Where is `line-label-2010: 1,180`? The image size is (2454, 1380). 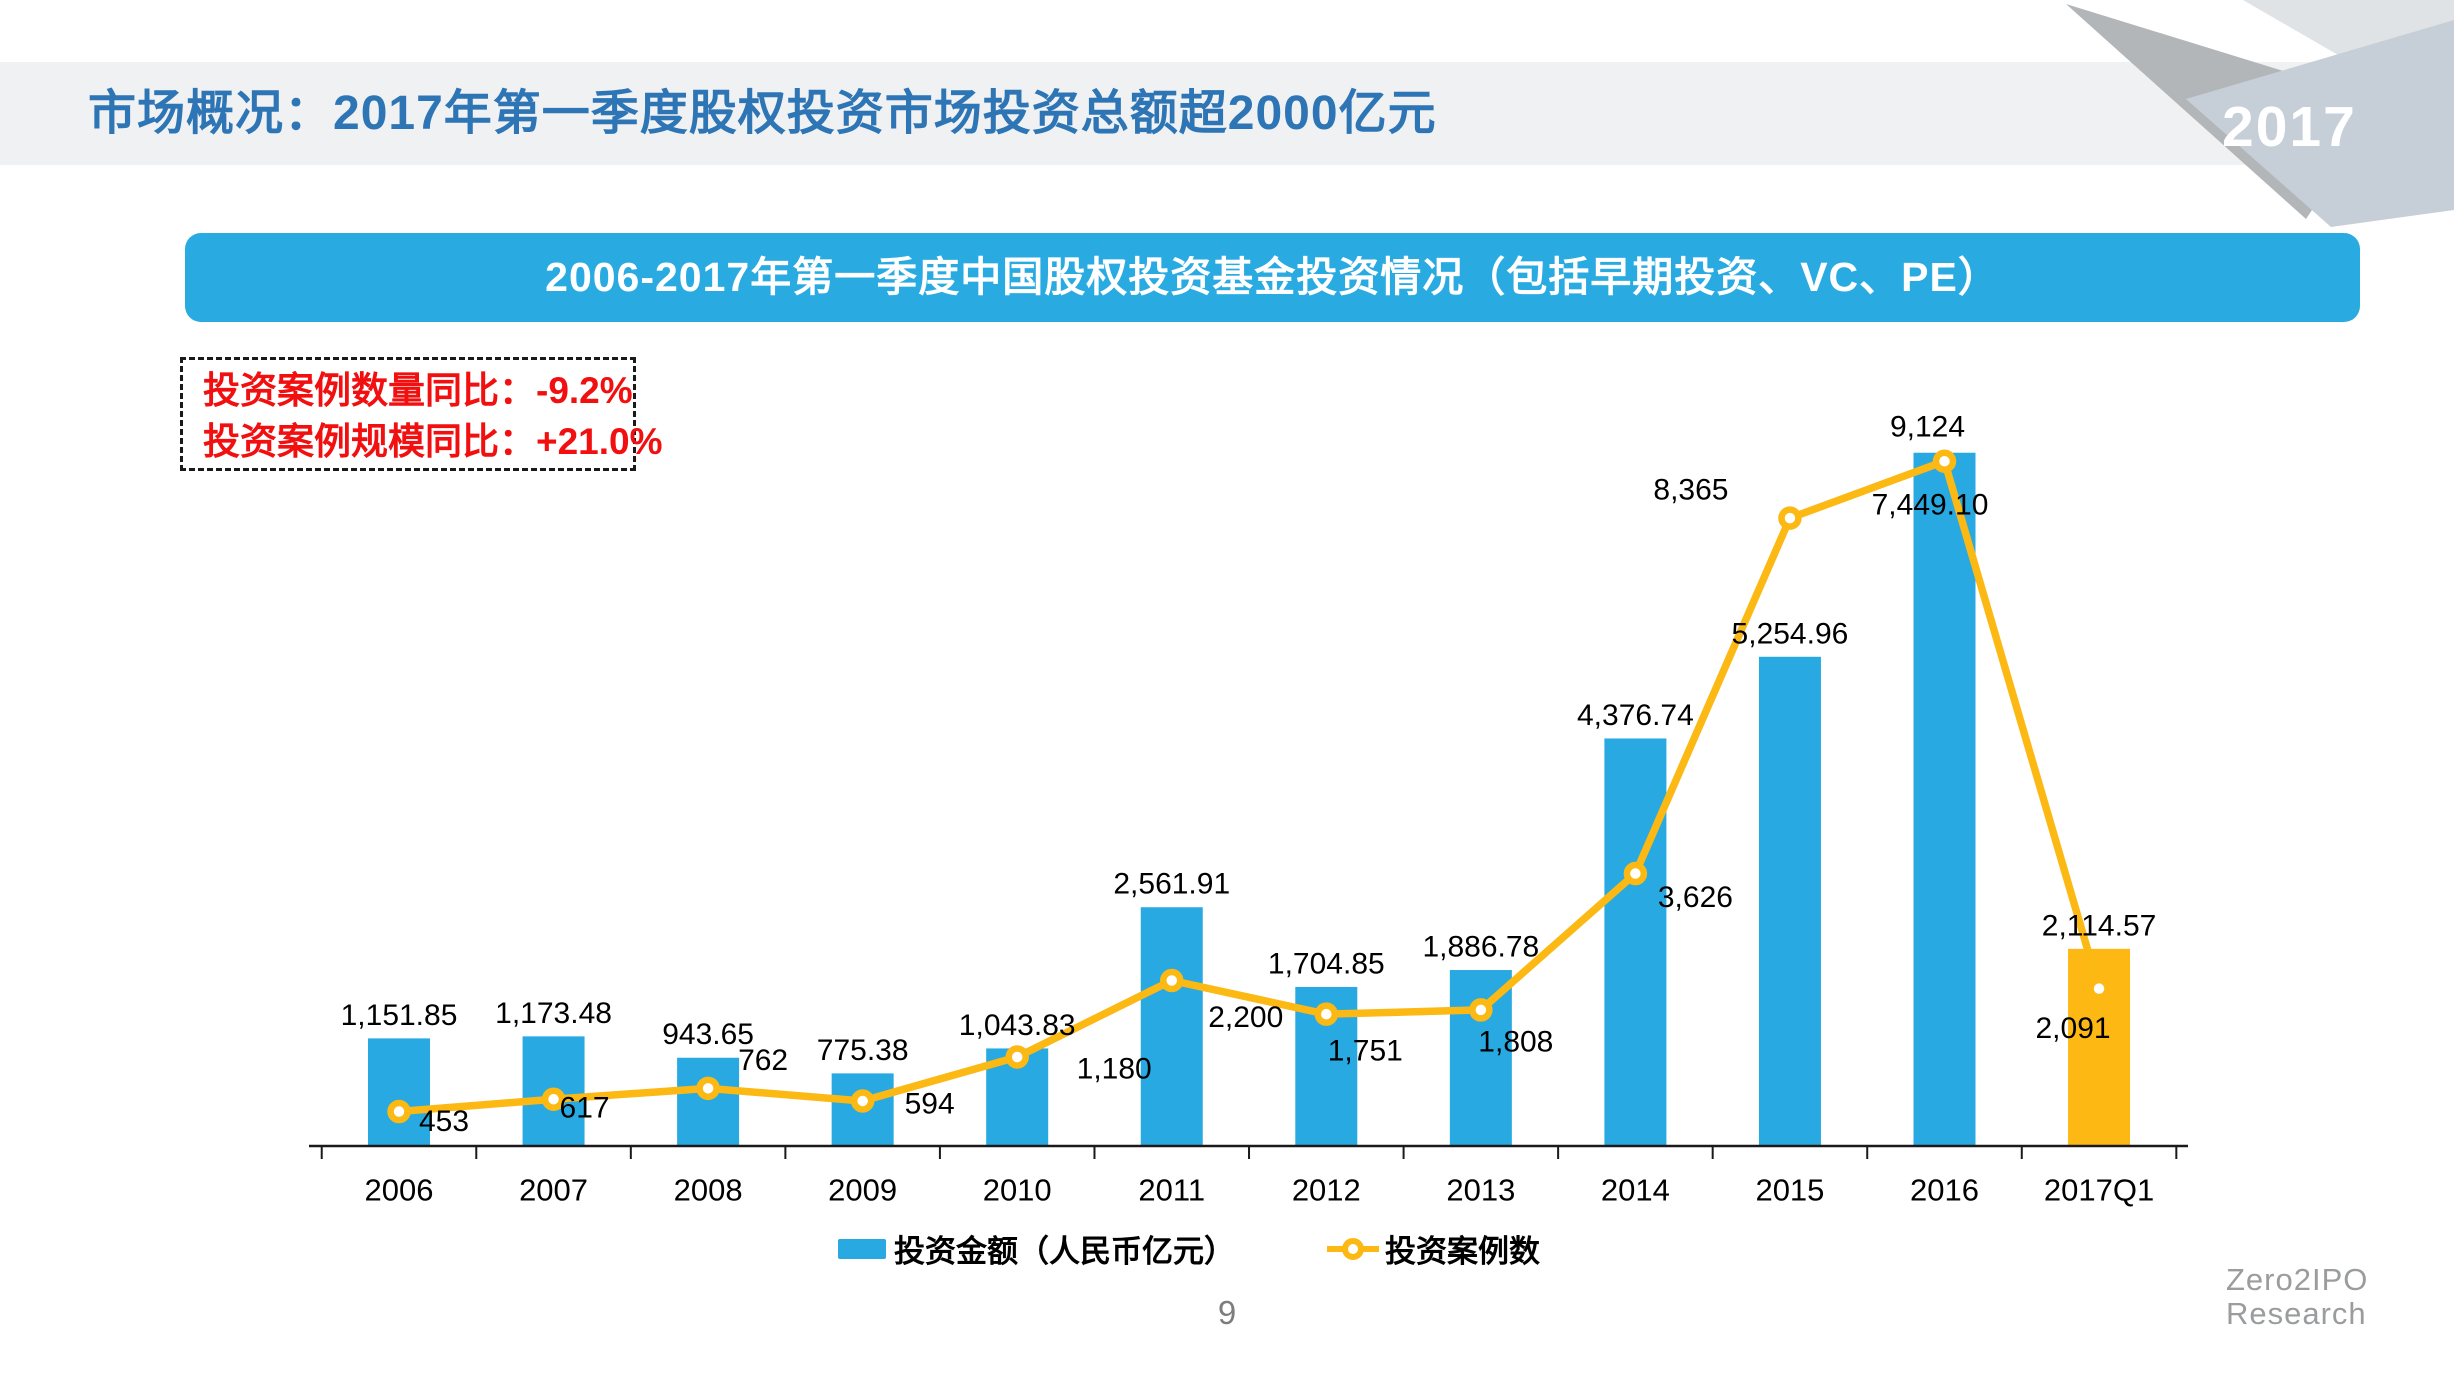 line-label-2010: 1,180 is located at coordinates (1114, 1069).